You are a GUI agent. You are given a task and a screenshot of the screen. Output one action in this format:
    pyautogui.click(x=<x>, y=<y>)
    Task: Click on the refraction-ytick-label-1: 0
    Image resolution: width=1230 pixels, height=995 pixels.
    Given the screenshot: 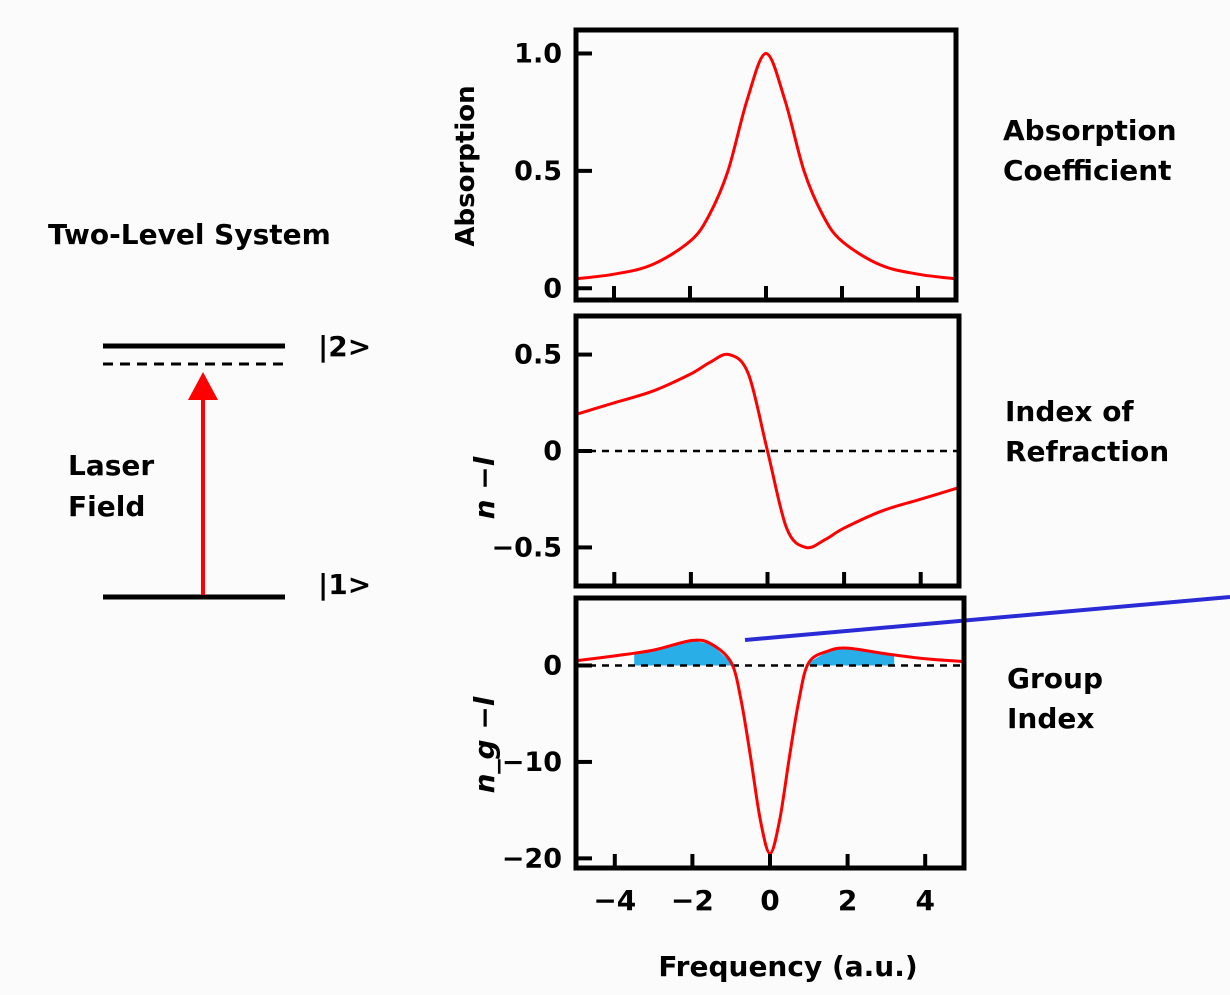 What is the action you would take?
    pyautogui.click(x=552, y=451)
    